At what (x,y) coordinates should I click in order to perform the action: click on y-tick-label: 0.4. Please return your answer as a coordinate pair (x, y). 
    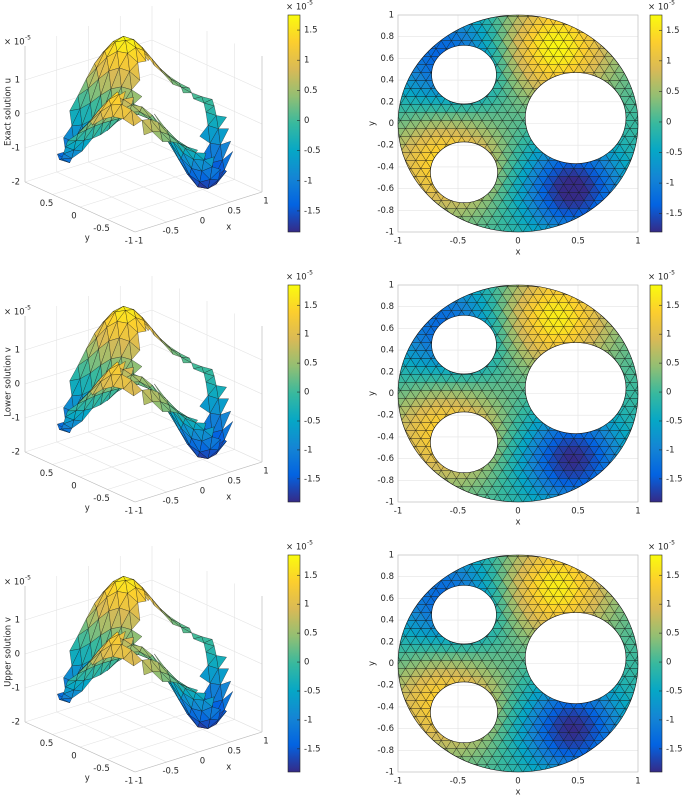
    Looking at the image, I should click on (387, 351).